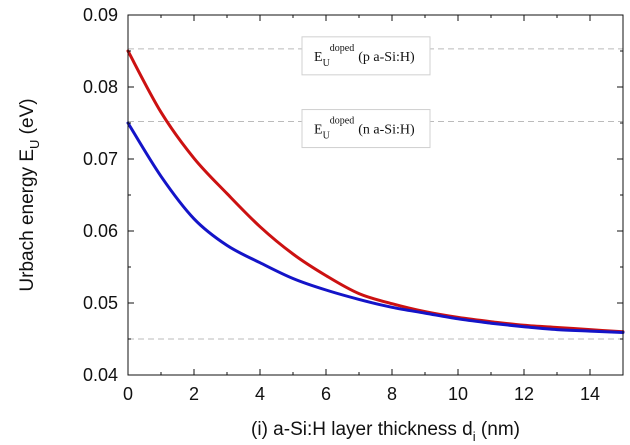 The height and width of the screenshot is (445, 630). I want to click on y-tick-label: 0.06, so click(100, 231).